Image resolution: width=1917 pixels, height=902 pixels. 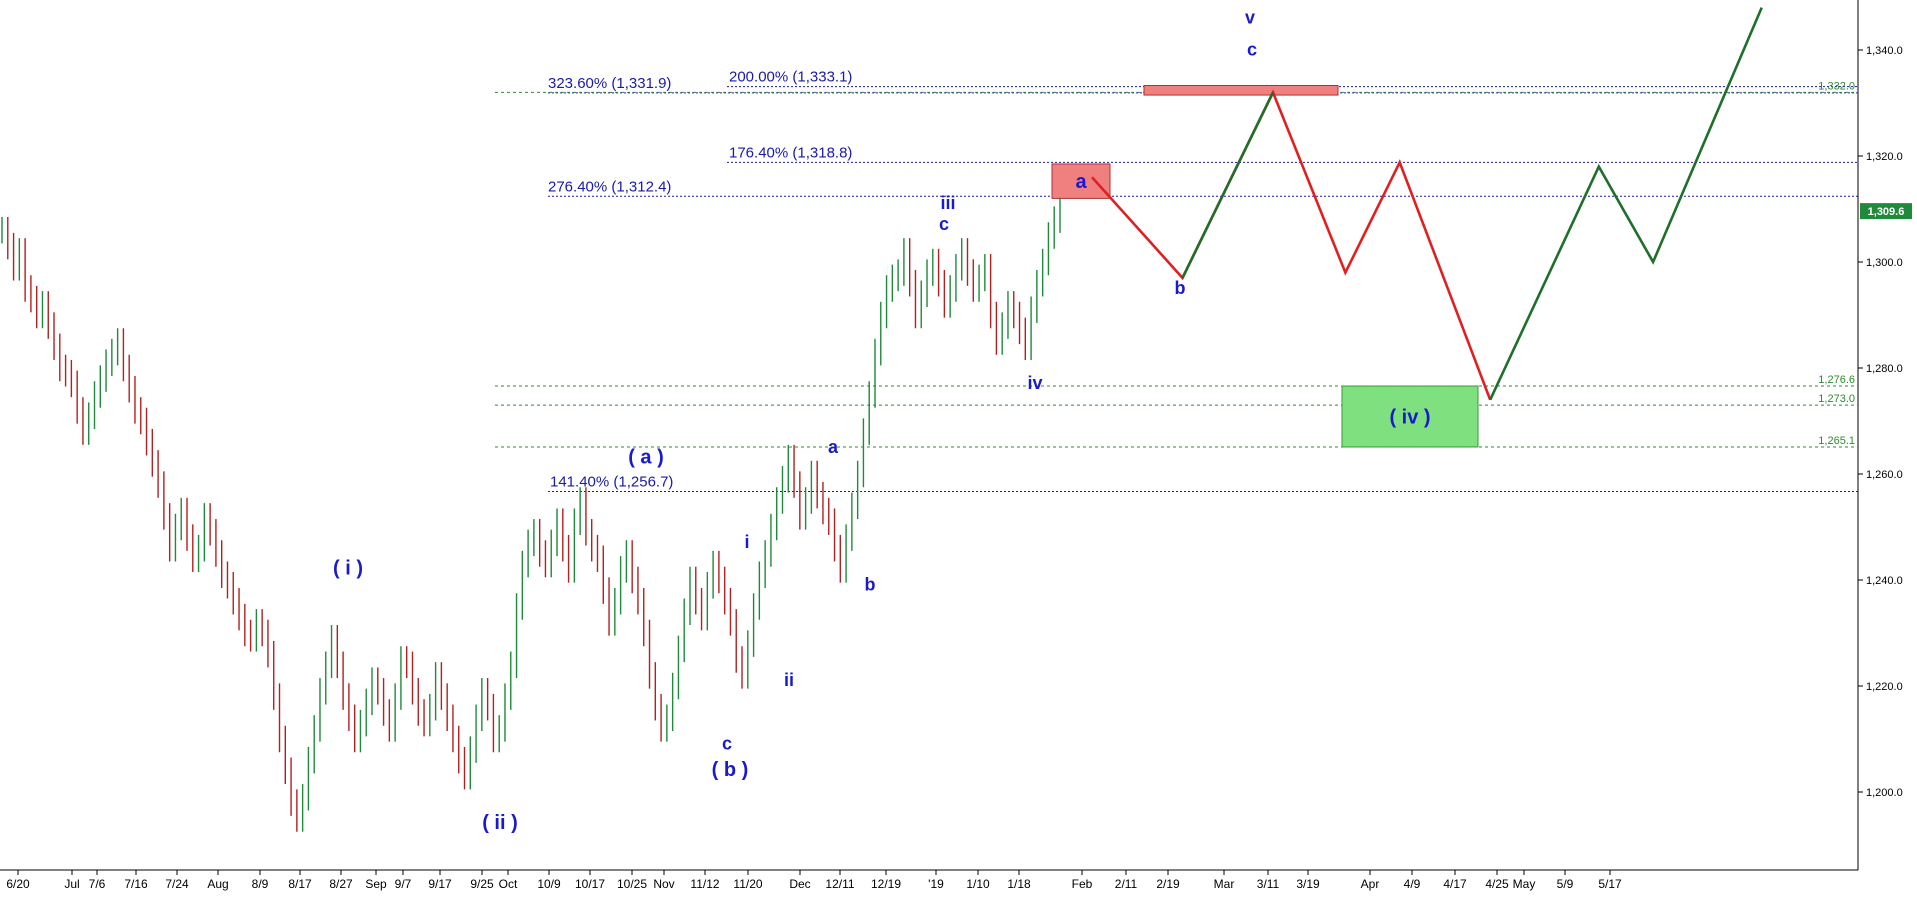 What do you see at coordinates (1034, 383) in the screenshot?
I see `wave-label: iv` at bounding box center [1034, 383].